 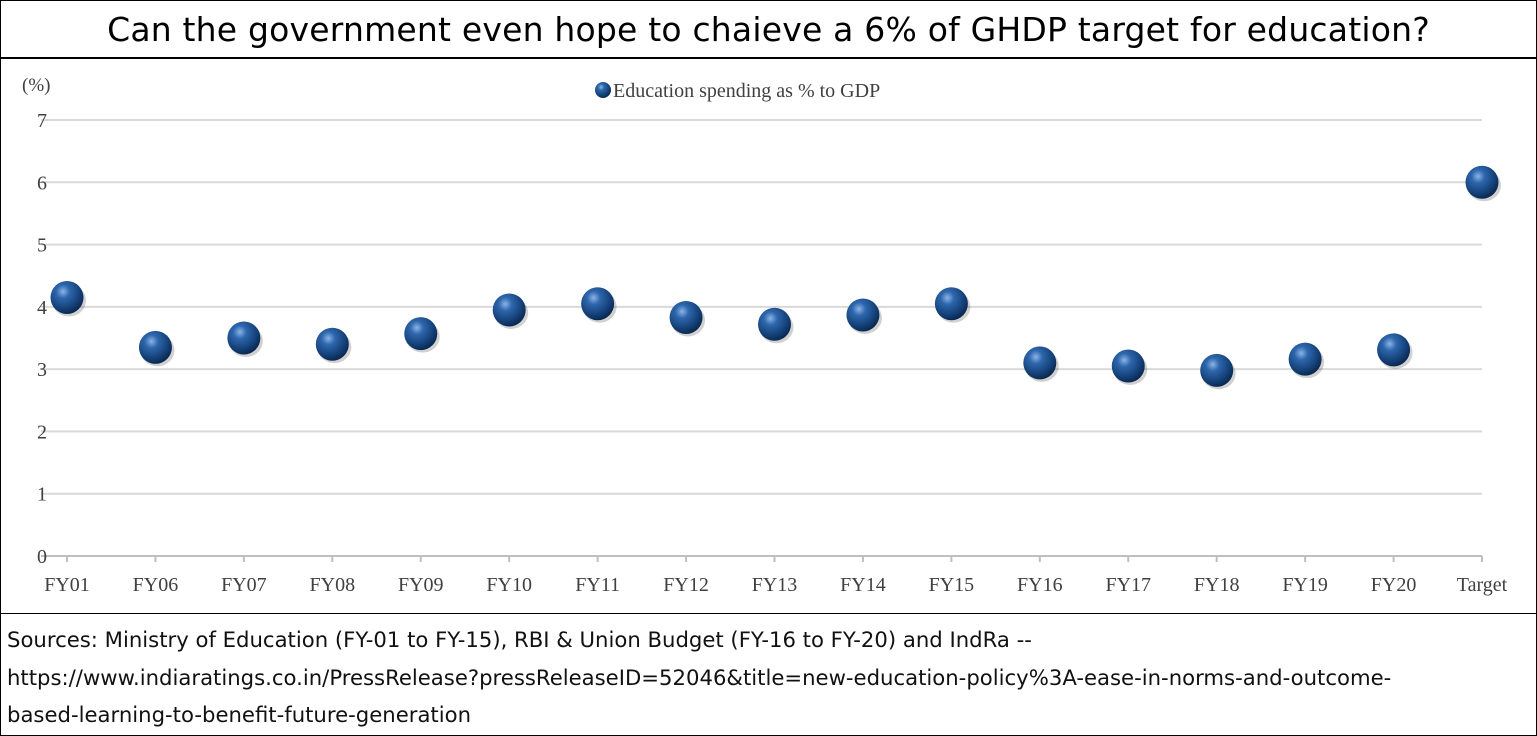 I want to click on x-tick-label: FY08, so click(x=333, y=585).